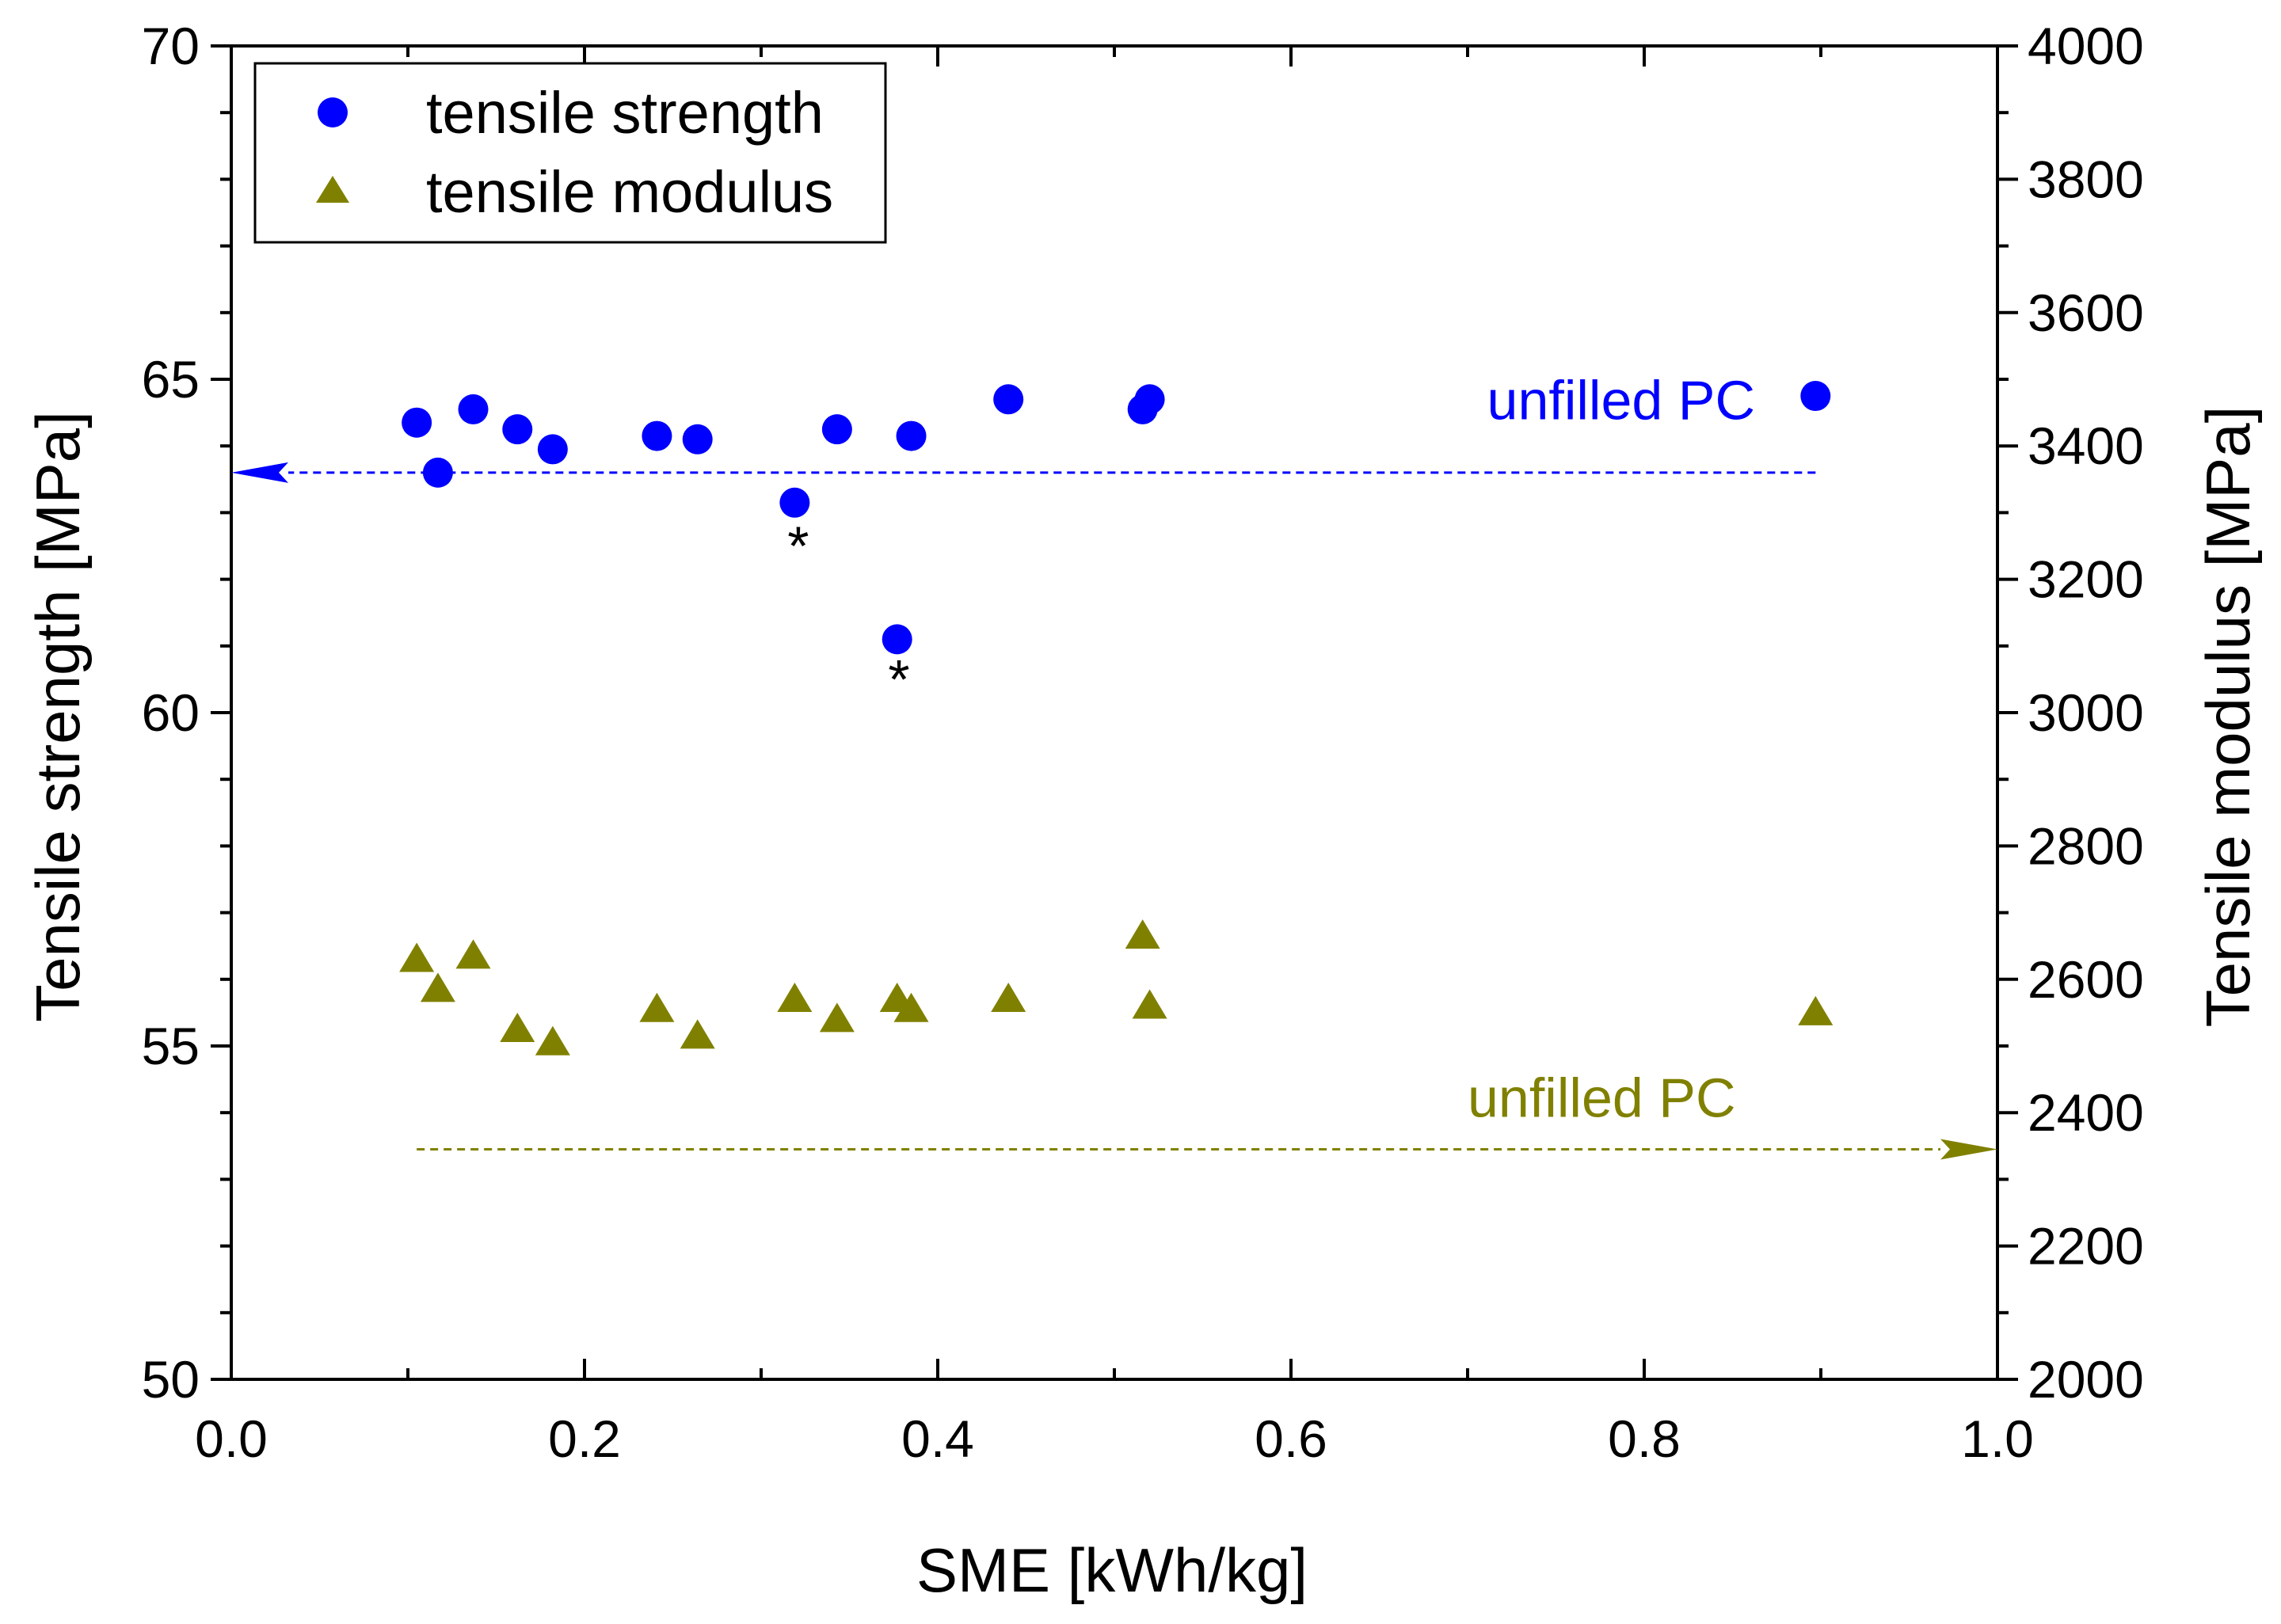 The height and width of the screenshot is (1624, 2281). Describe the element at coordinates (2086, 179) in the screenshot. I see `y-right-tick-label: 3800` at that location.